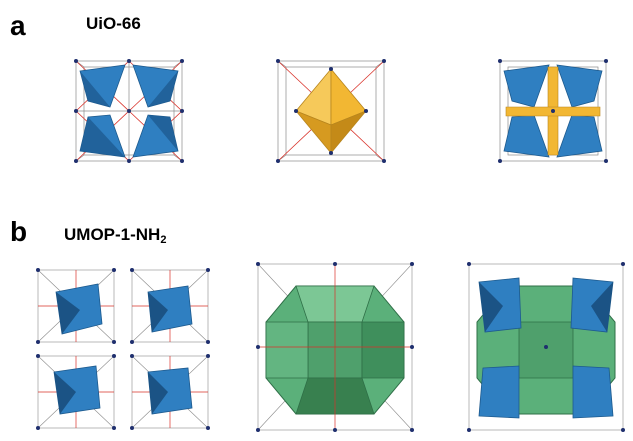  What do you see at coordinates (553, 111) in the screenshot?
I see `uio66-combined-cages-figure` at bounding box center [553, 111].